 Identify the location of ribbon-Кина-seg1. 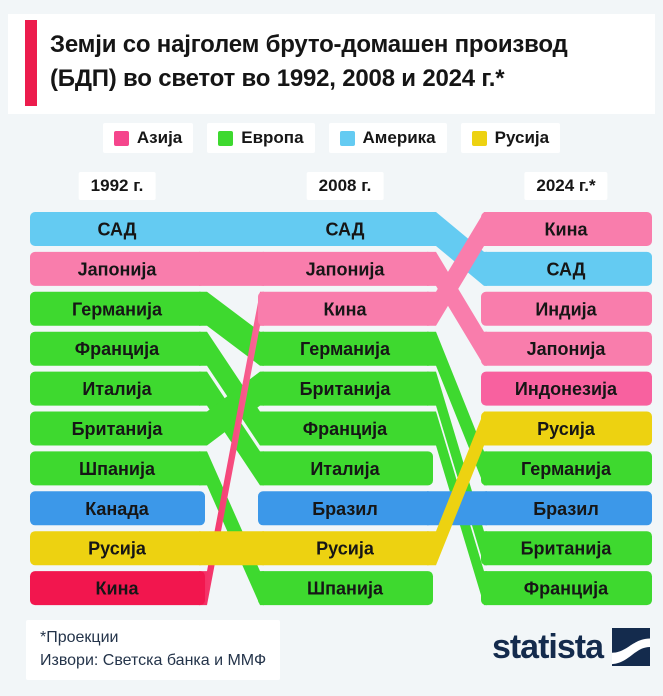
(231, 448).